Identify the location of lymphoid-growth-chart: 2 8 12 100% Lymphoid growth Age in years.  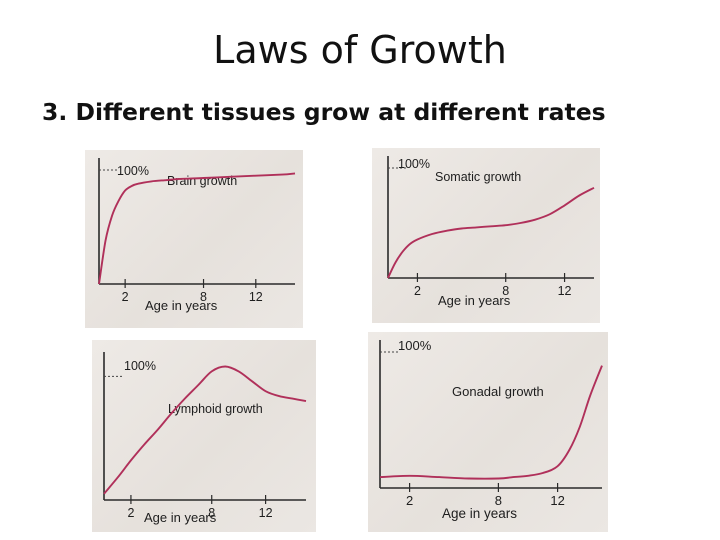
(204, 436).